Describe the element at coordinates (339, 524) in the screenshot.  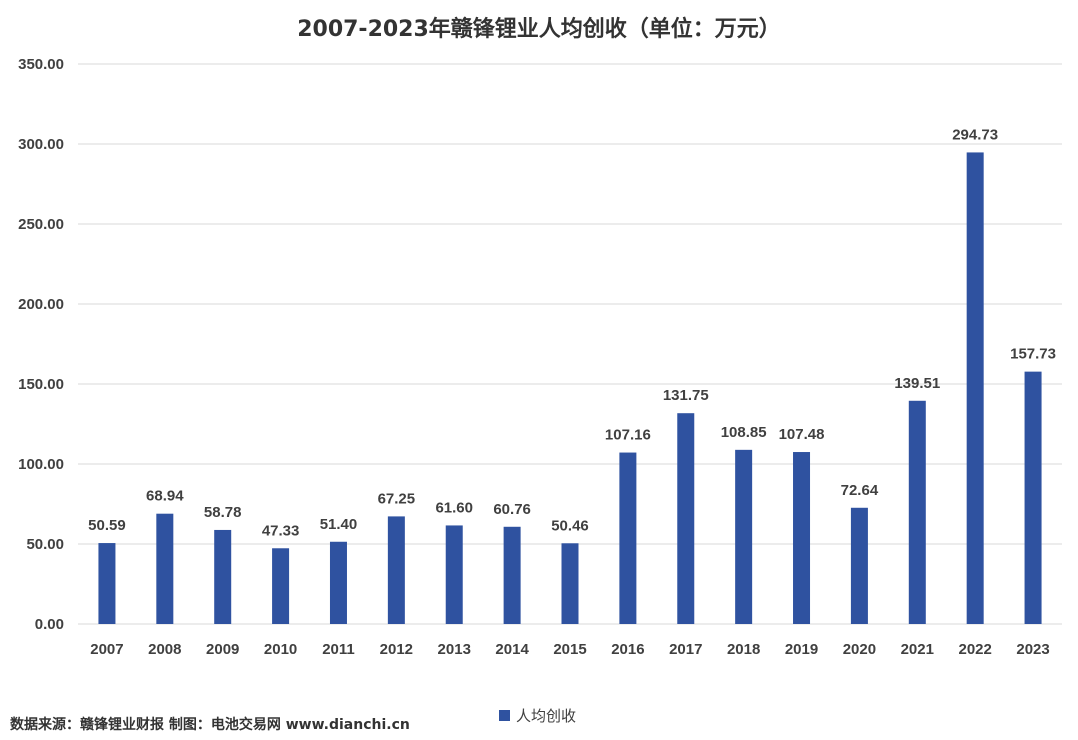
I see `data-label: 51.40` at that location.